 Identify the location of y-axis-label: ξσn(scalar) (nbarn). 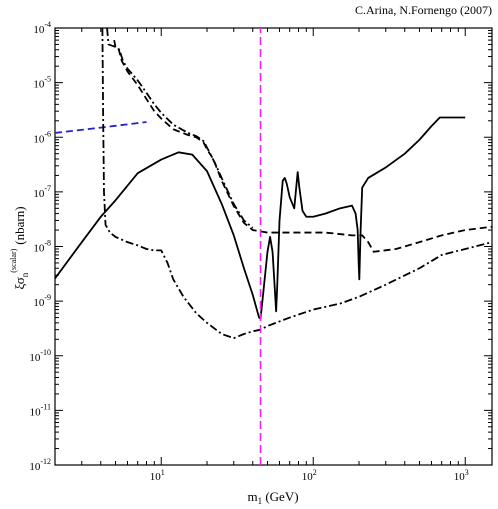
(19, 247).